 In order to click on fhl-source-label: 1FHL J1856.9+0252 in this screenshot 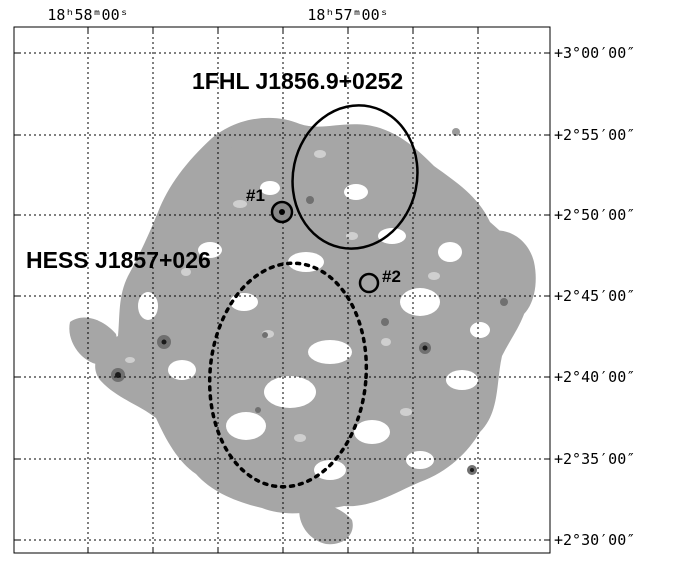, I will do `click(297, 81)`.